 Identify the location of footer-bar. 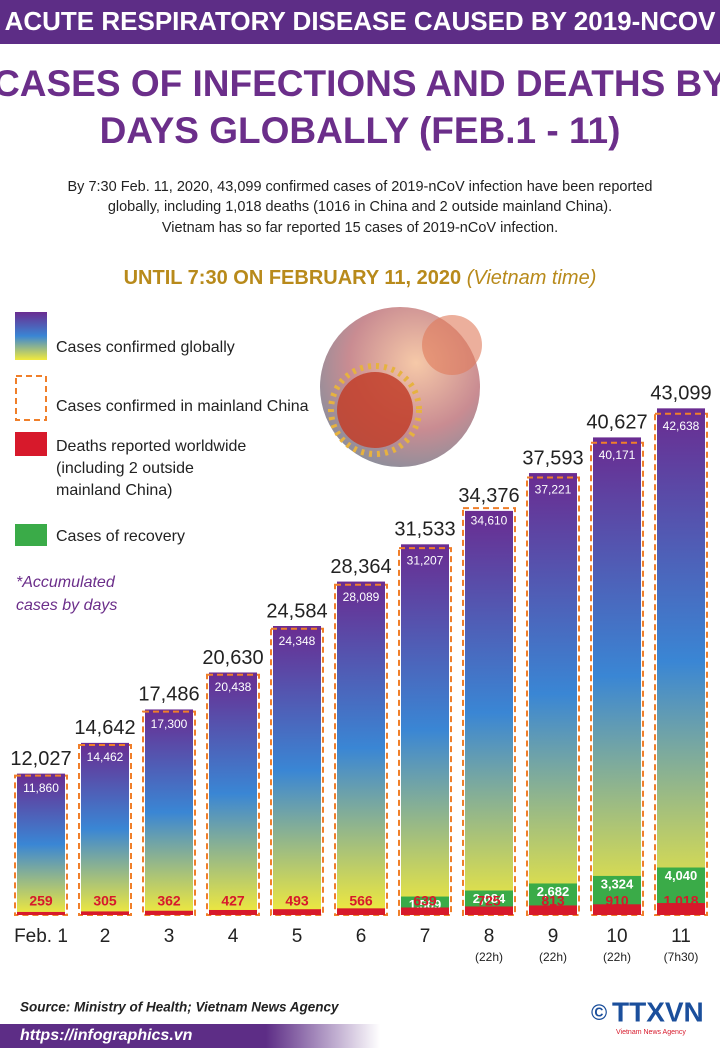
(190, 1036).